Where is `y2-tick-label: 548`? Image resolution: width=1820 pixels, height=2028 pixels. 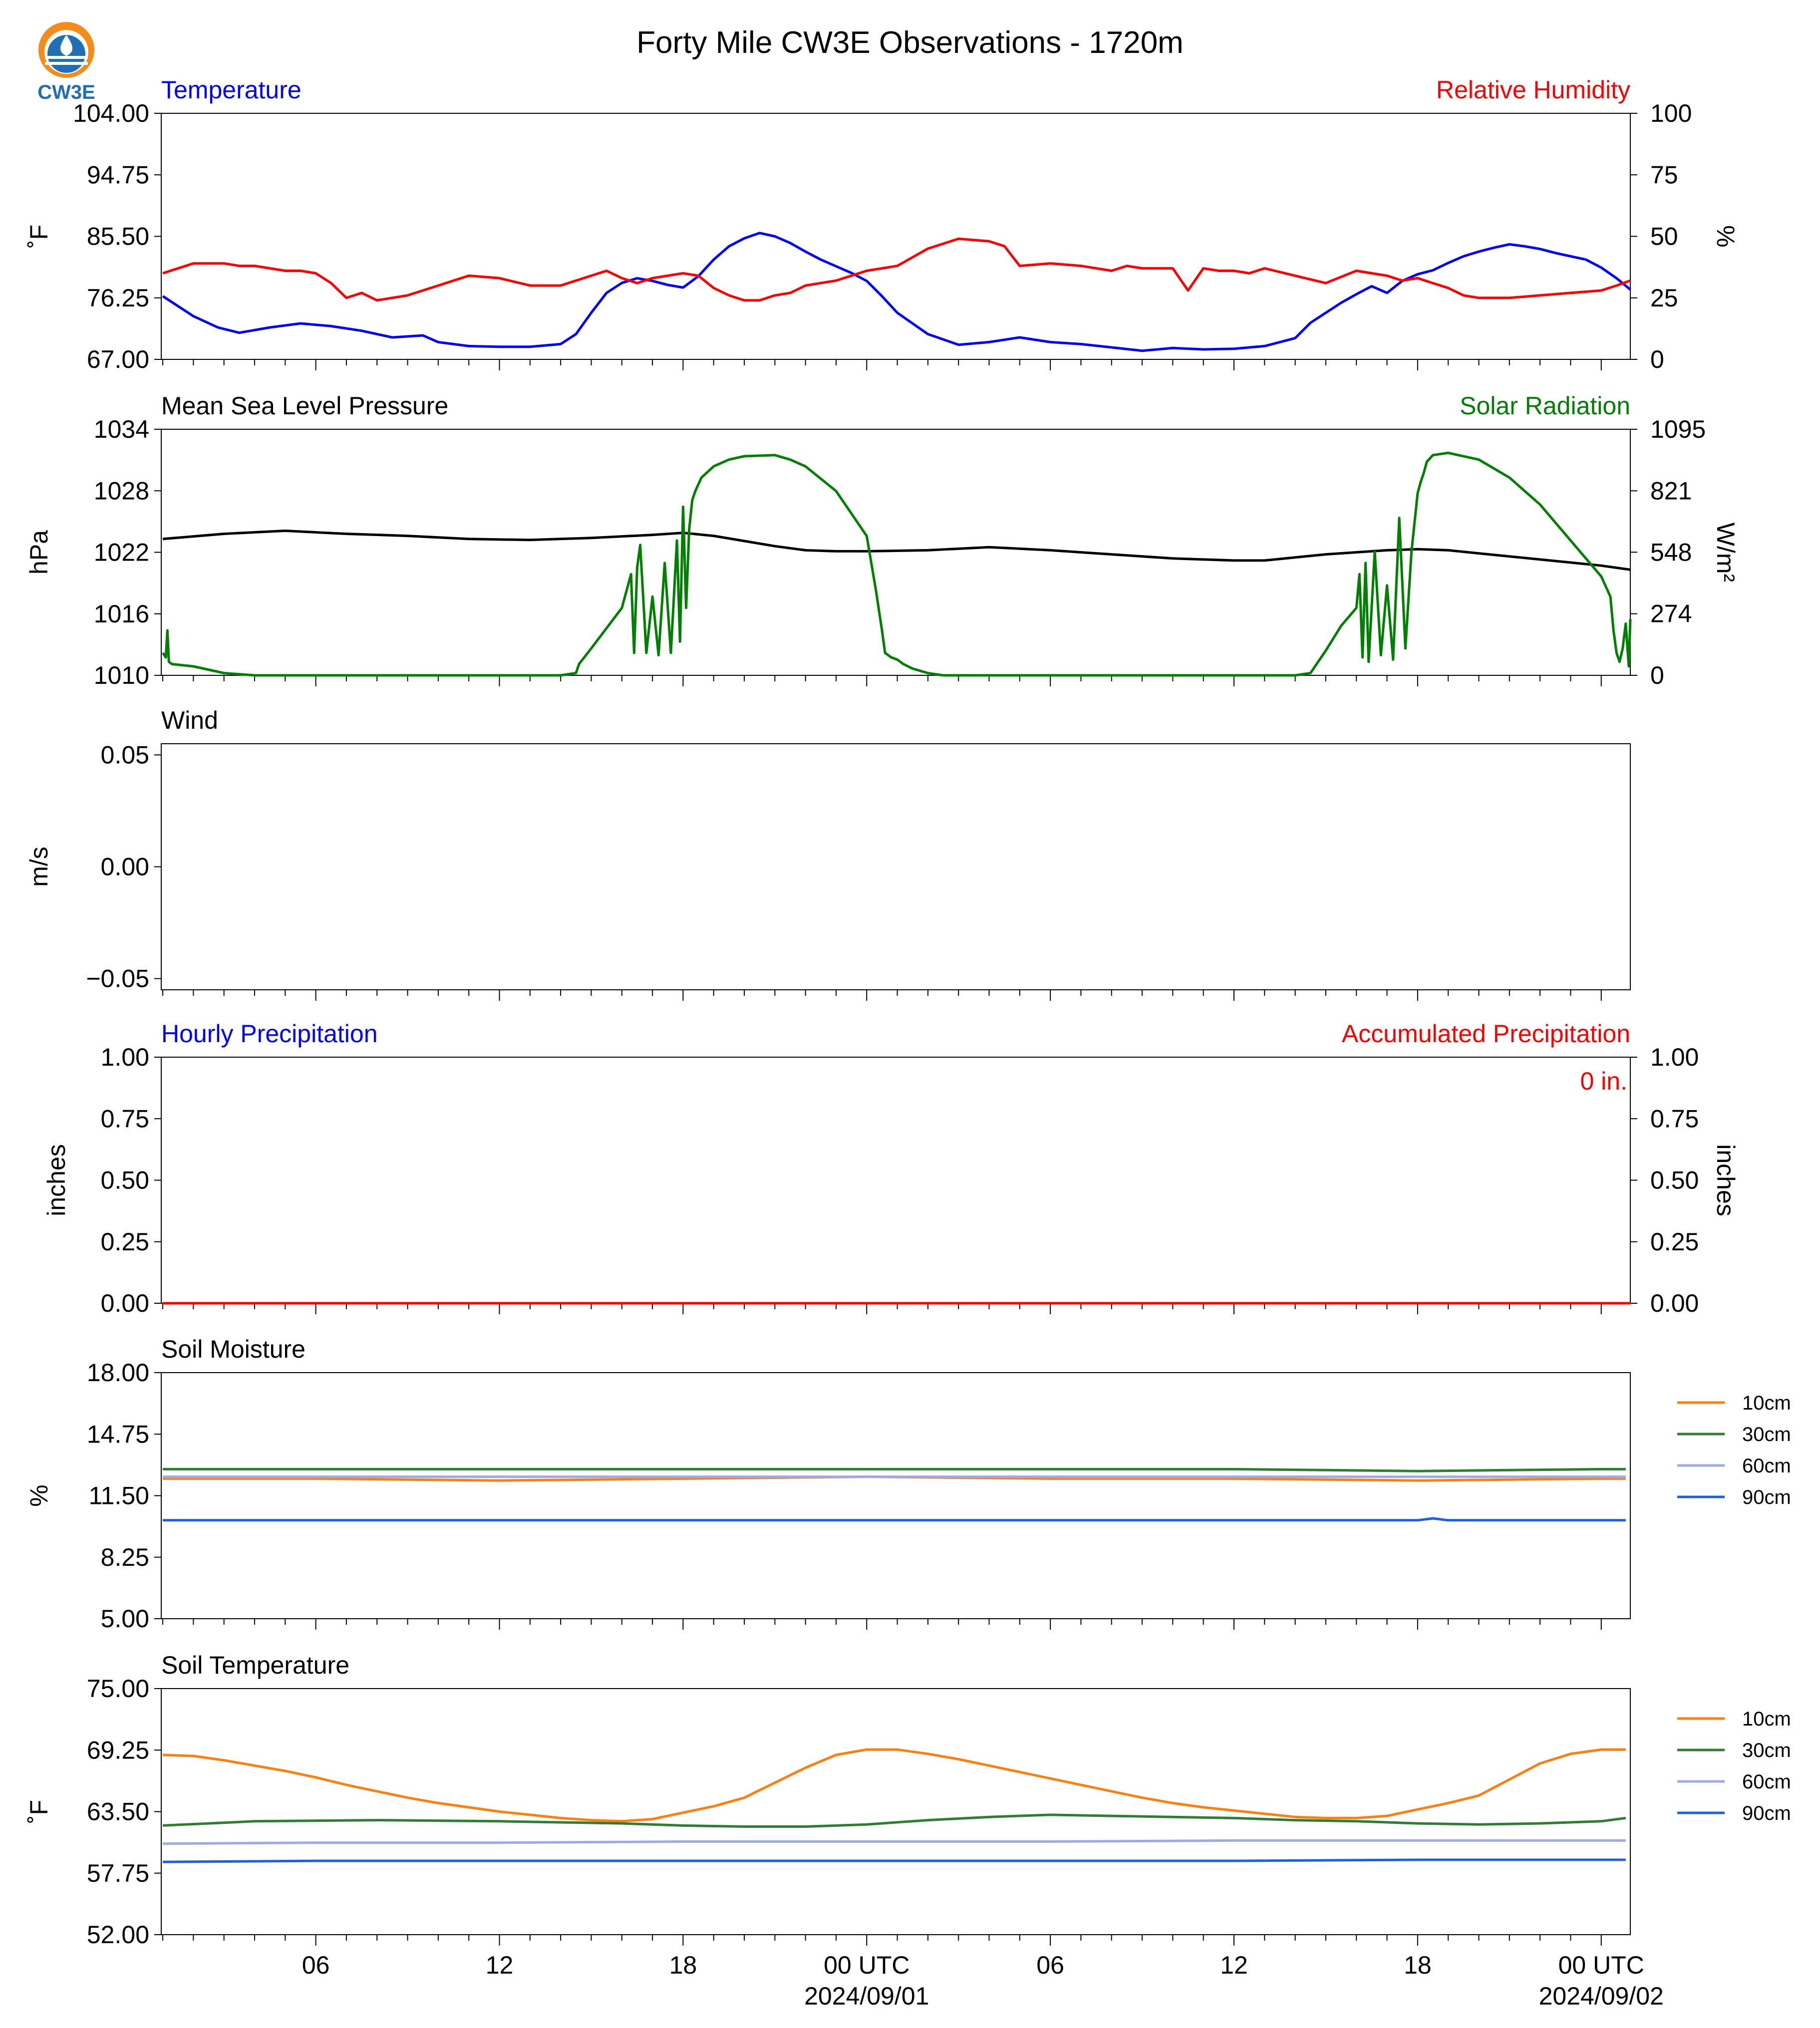
y2-tick-label: 548 is located at coordinates (1671, 552).